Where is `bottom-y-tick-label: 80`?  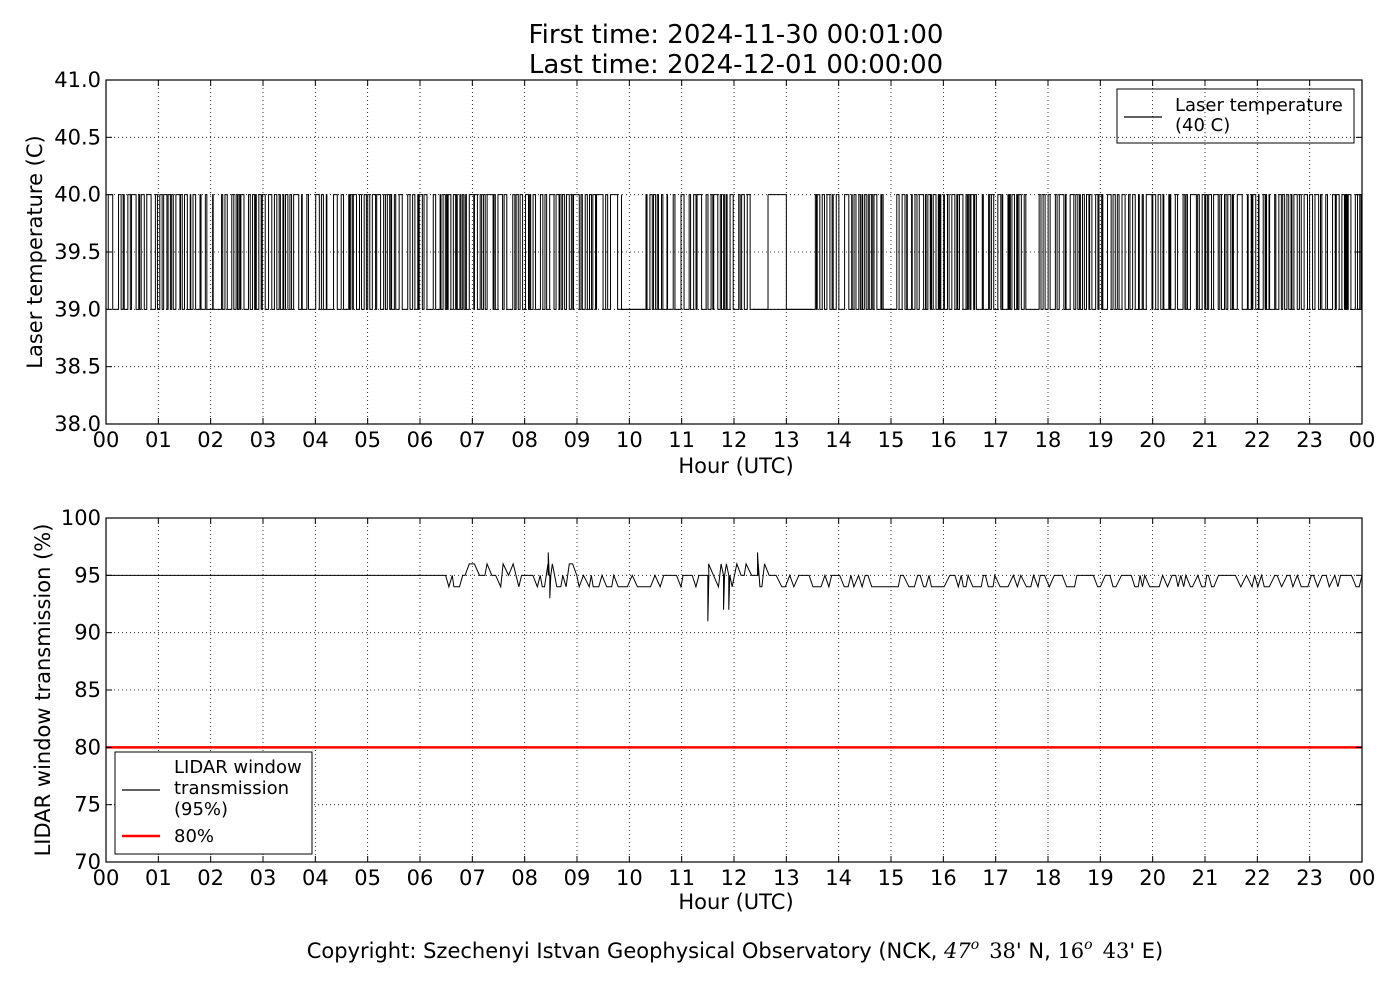
bottom-y-tick-label: 80 is located at coordinates (87, 747).